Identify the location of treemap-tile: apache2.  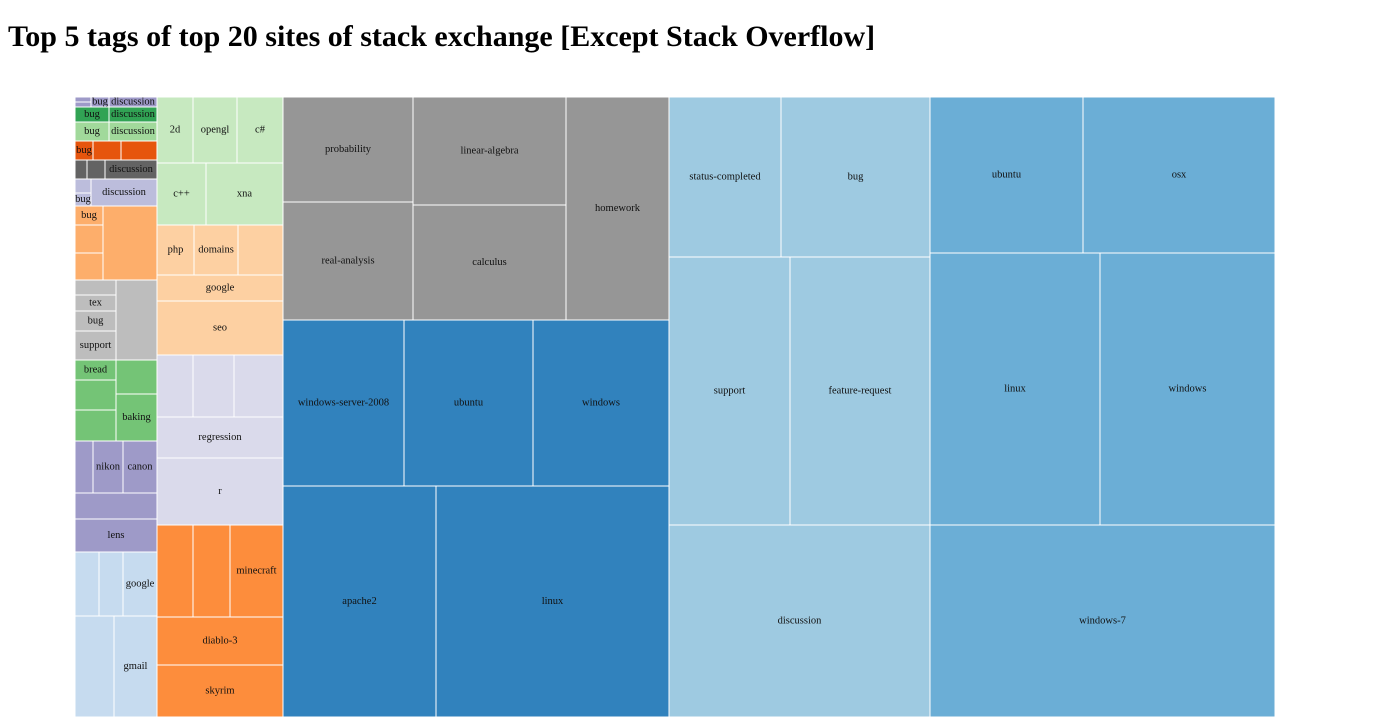
(359, 601).